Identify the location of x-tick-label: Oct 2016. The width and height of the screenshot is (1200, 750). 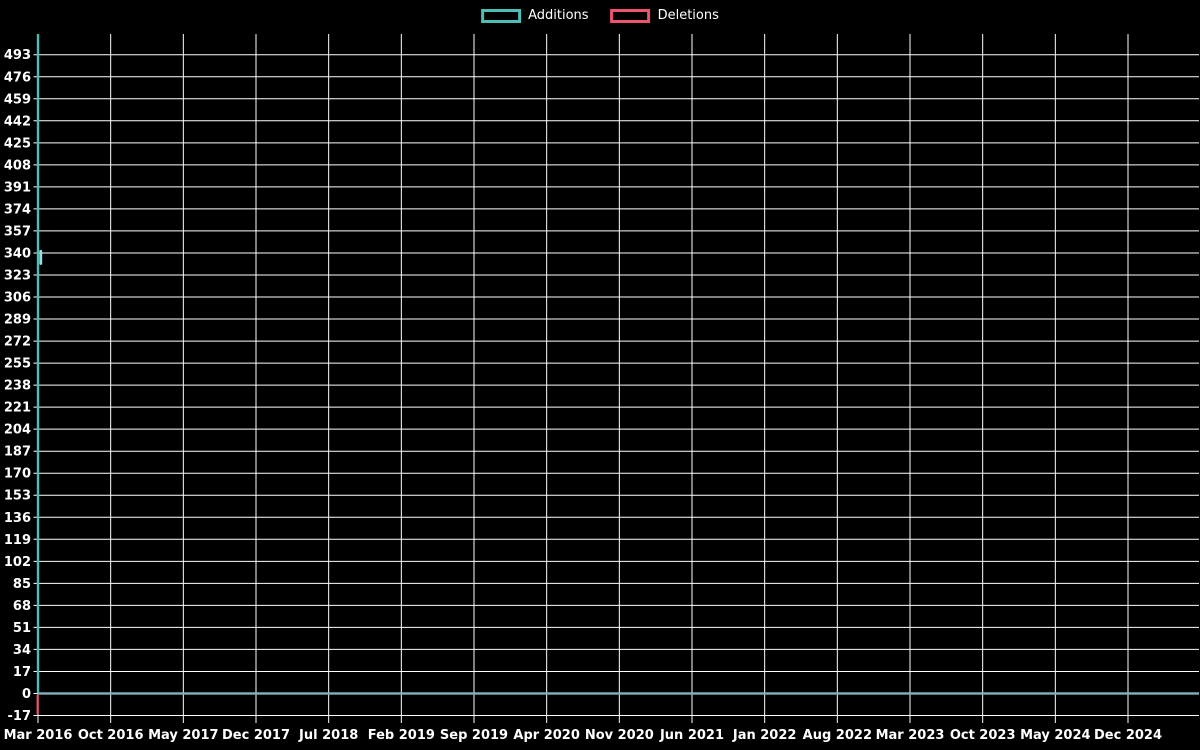
(111, 735).